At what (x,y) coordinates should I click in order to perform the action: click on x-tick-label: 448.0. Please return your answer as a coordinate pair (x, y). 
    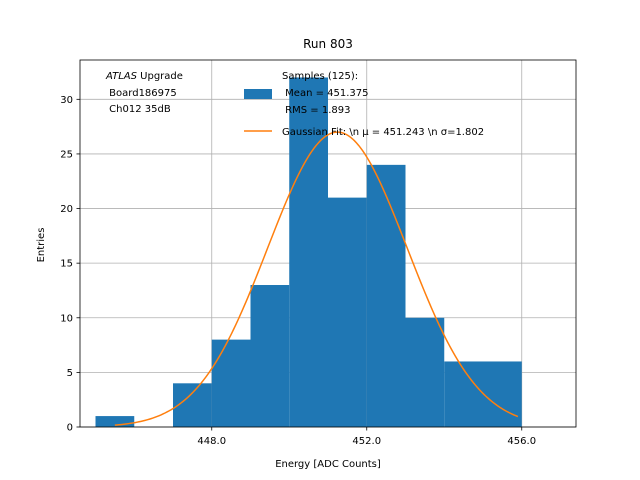
    Looking at the image, I should click on (211, 441).